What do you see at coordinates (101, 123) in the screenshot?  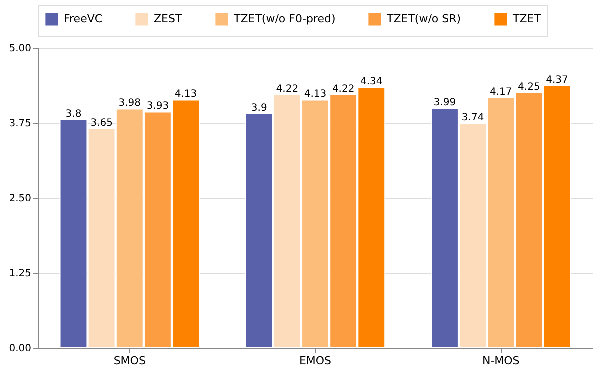 I see `data-label: 3.65` at bounding box center [101, 123].